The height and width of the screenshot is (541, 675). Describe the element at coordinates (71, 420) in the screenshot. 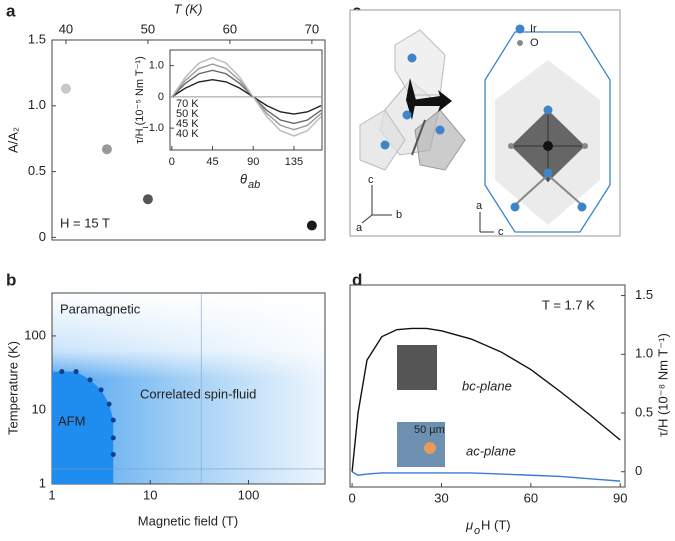

I see `region-label: AFM` at that location.